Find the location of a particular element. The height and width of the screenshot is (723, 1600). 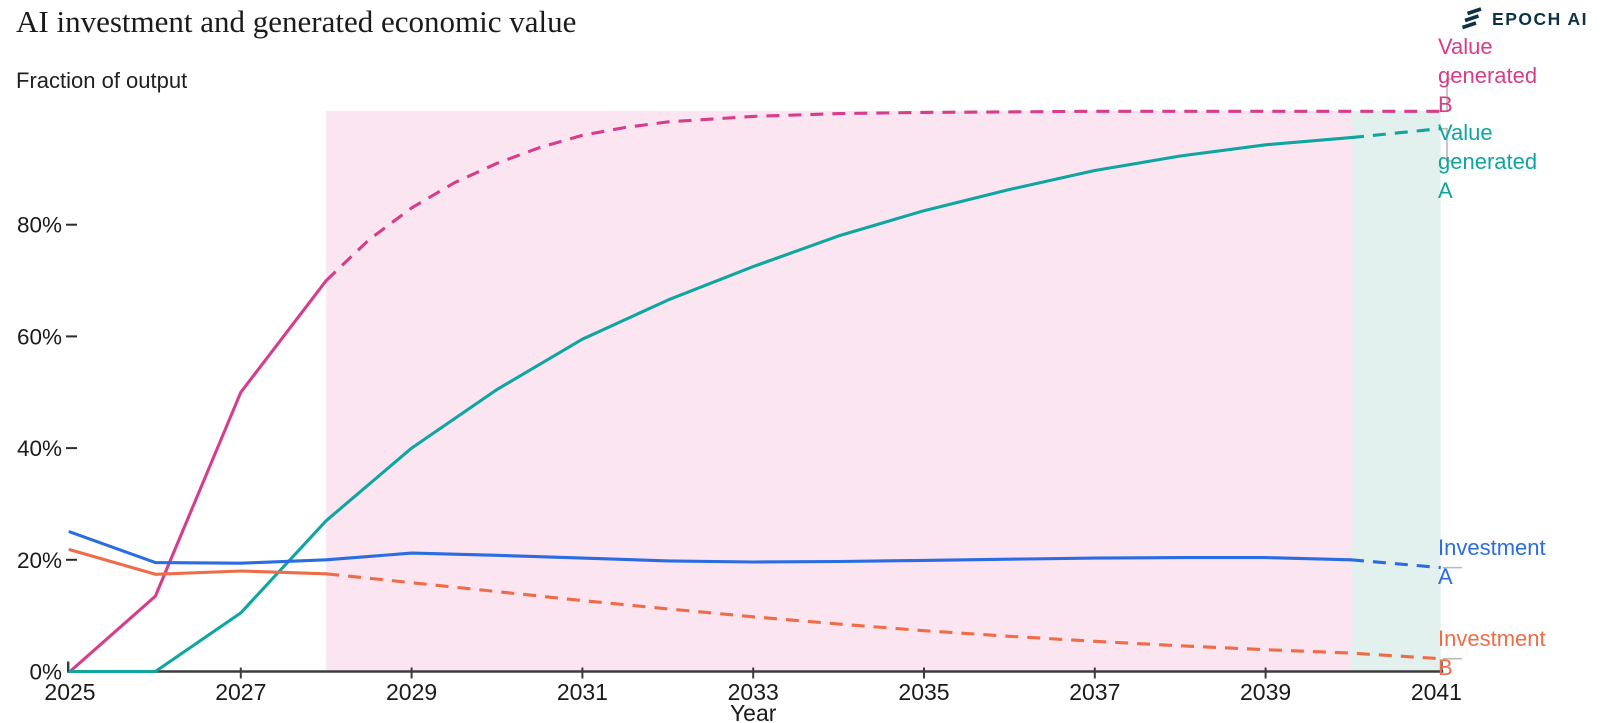

x-tick-label: 2031 is located at coordinates (582, 692).